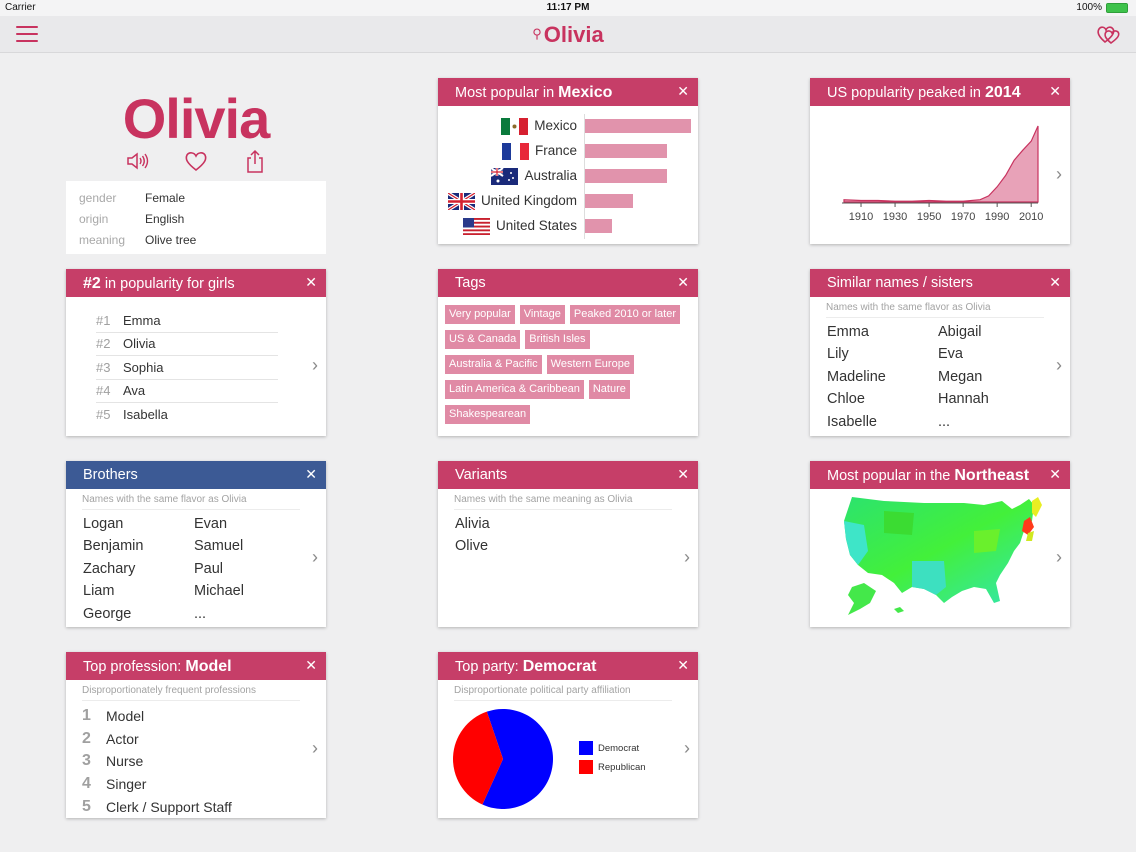  I want to click on popularity-area, so click(941, 164).